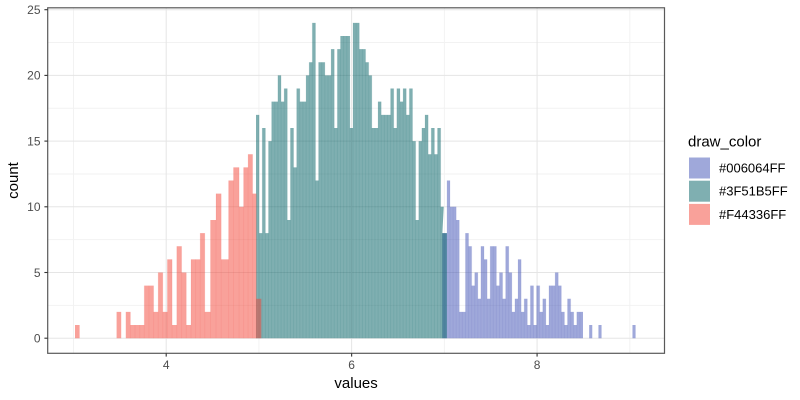  I want to click on svg-text: 8, so click(537, 365).